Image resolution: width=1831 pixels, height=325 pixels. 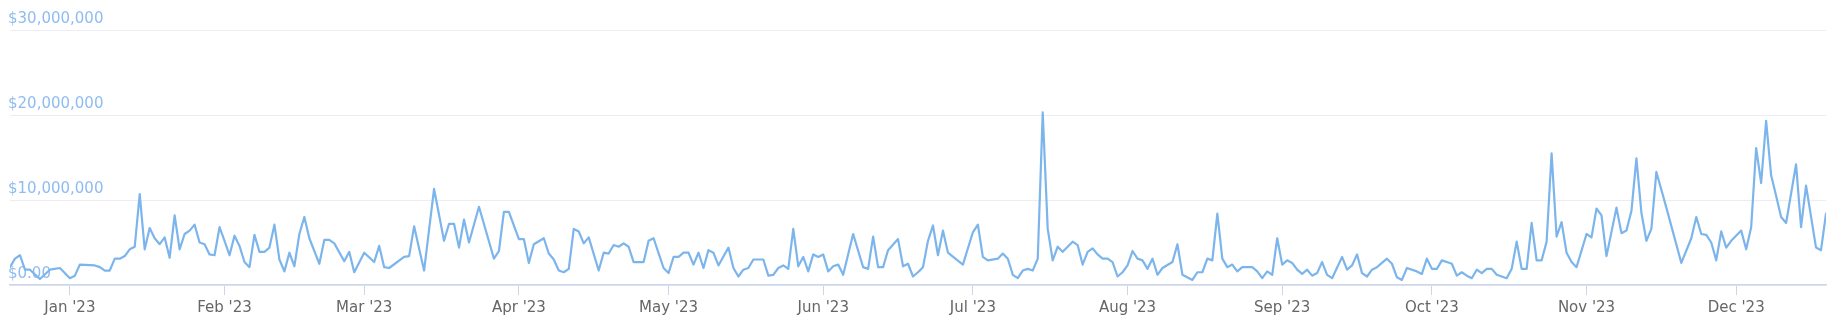 I want to click on x-tick-label: Jun '23, so click(x=822, y=306).